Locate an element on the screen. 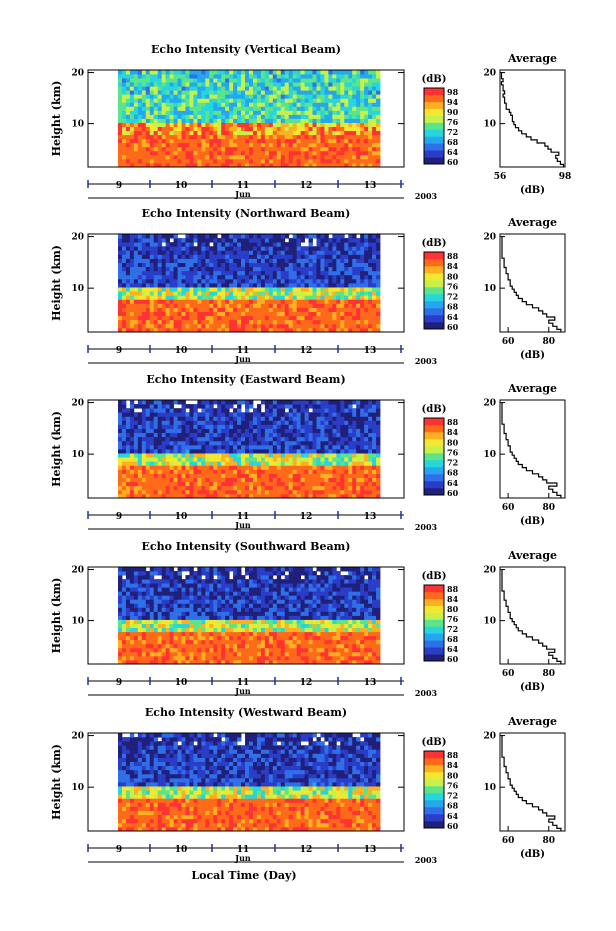  colorbar-tick-label: 76 is located at coordinates (453, 286).